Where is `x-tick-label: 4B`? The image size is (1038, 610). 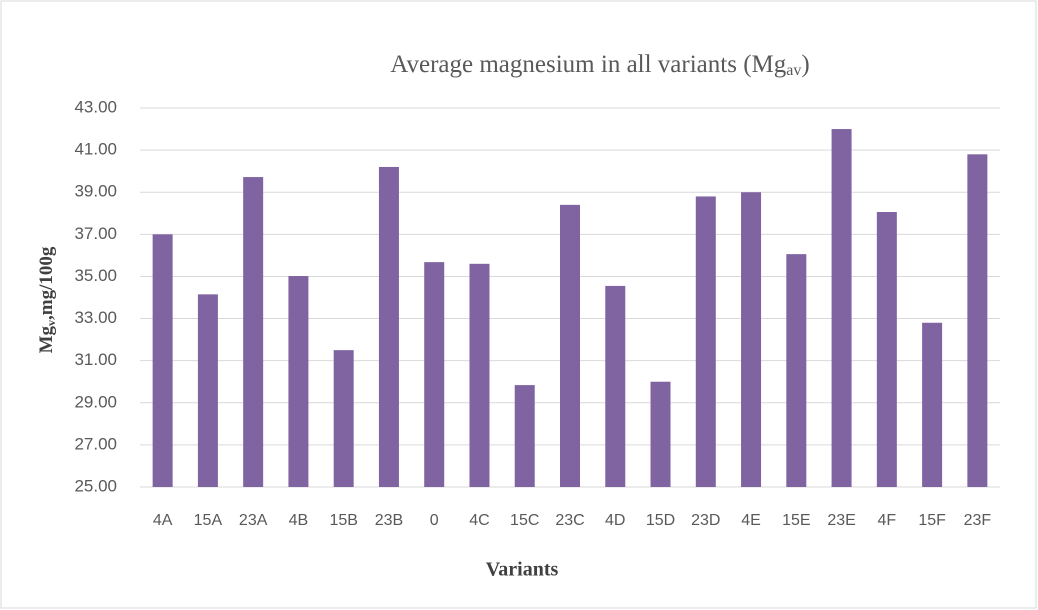 x-tick-label: 4B is located at coordinates (299, 520).